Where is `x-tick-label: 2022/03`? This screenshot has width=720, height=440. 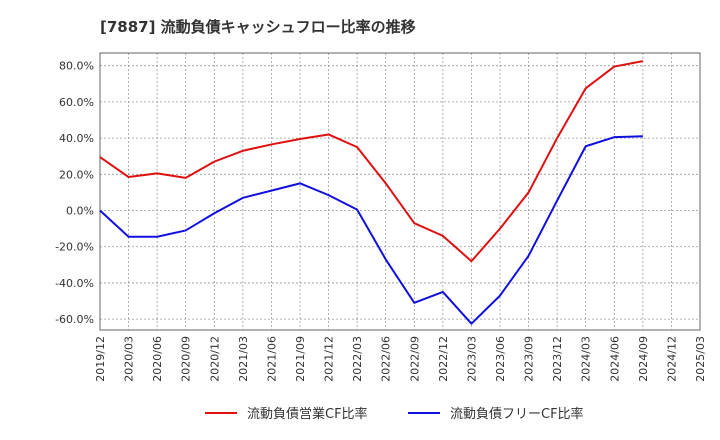 x-tick-label: 2022/03 is located at coordinates (357, 359).